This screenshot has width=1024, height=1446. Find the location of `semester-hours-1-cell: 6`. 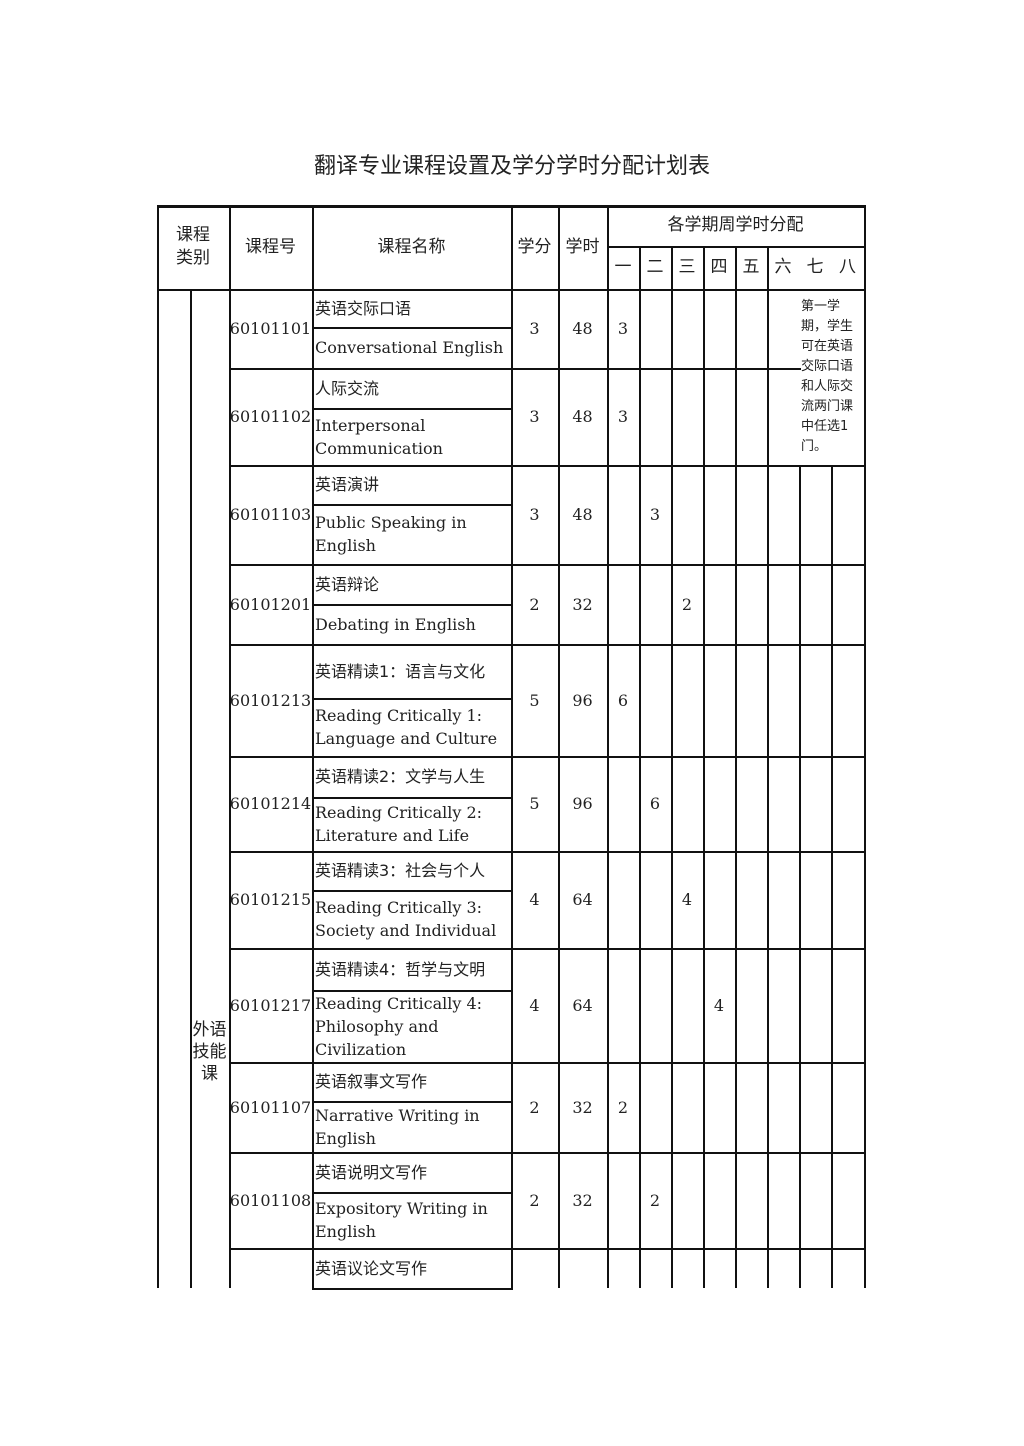

semester-hours-1-cell: 6 is located at coordinates (623, 700).